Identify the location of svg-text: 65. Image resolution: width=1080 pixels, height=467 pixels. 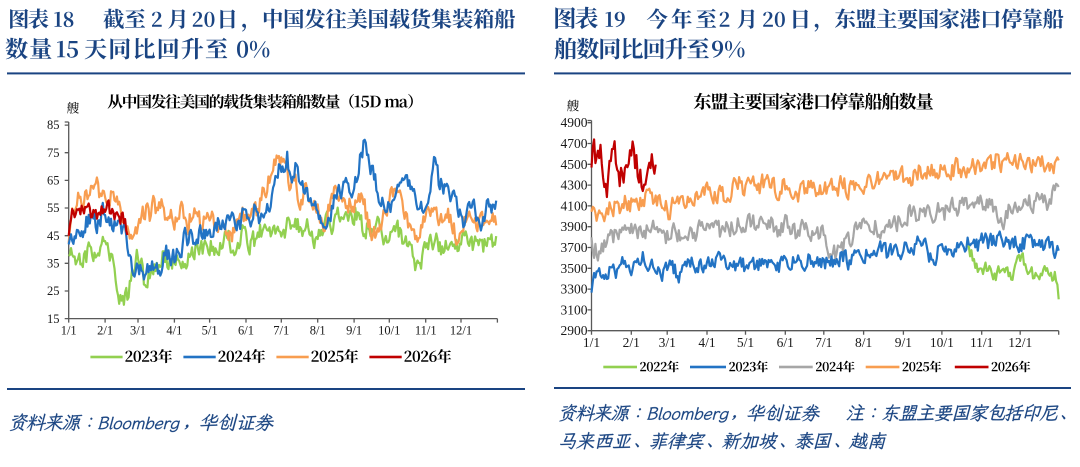
(53, 181).